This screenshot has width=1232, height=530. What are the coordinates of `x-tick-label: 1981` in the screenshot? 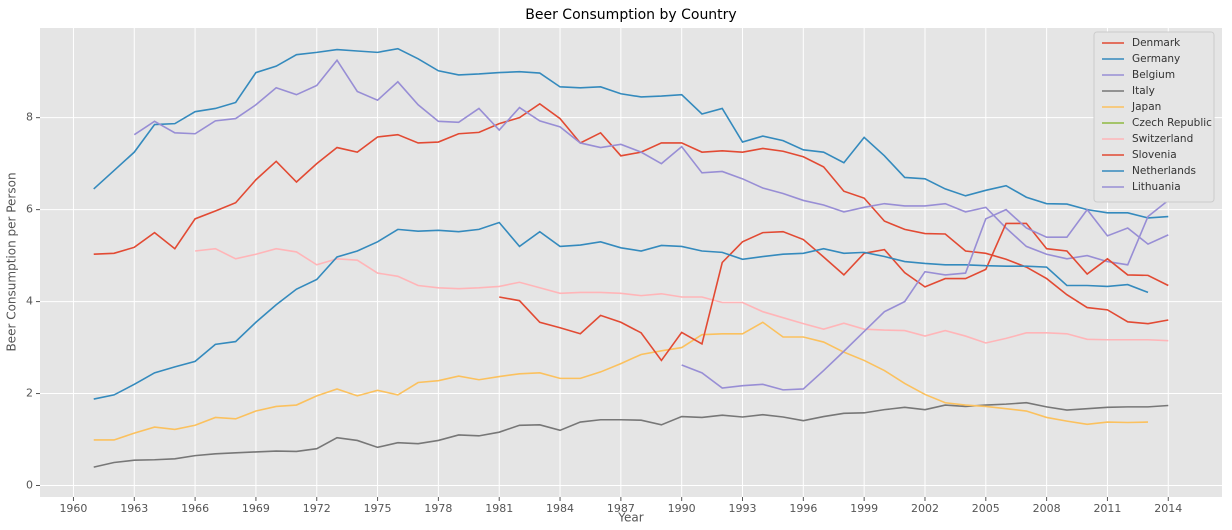 It's located at (499, 508).